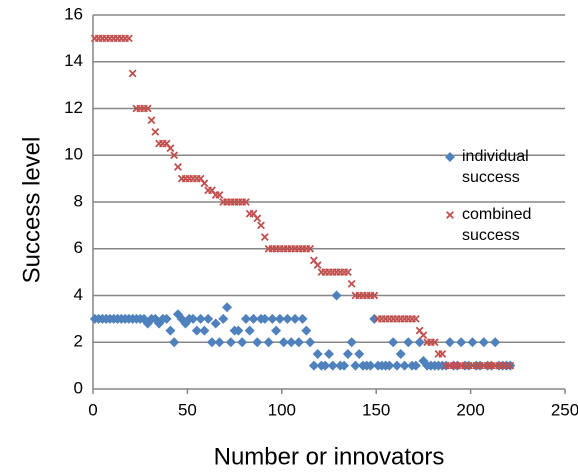 This screenshot has width=578, height=474. Describe the element at coordinates (73, 13) in the screenshot. I see `y-tick-label: 16` at that location.